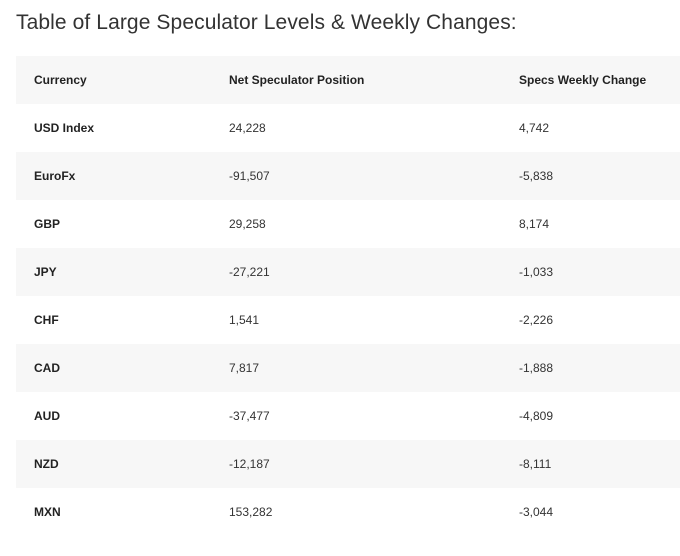 The height and width of the screenshot is (556, 680). What do you see at coordinates (534, 128) in the screenshot?
I see `weekly-change-cell: 4,742` at bounding box center [534, 128].